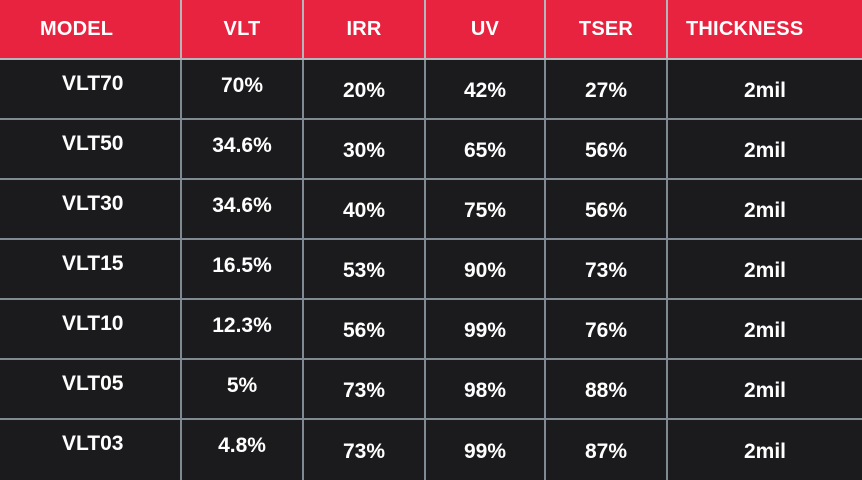 The image size is (862, 480). Describe the element at coordinates (765, 30) in the screenshot. I see `header-thickness: THICKNESS` at that location.